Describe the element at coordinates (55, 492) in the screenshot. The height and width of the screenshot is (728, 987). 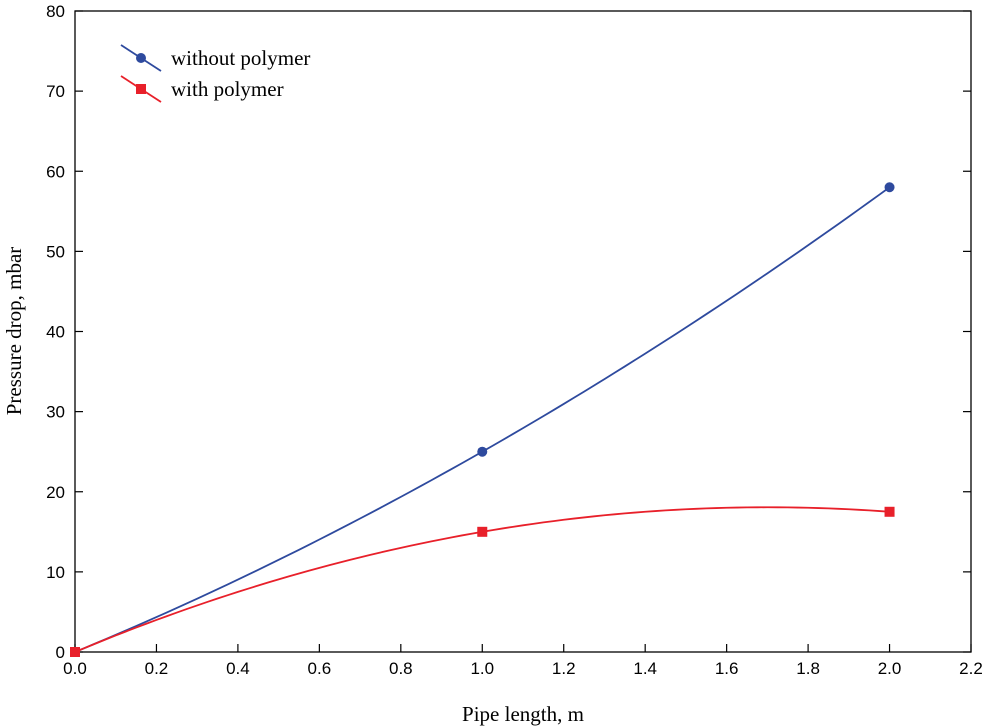
I see `y-tick-label: 20` at that location.